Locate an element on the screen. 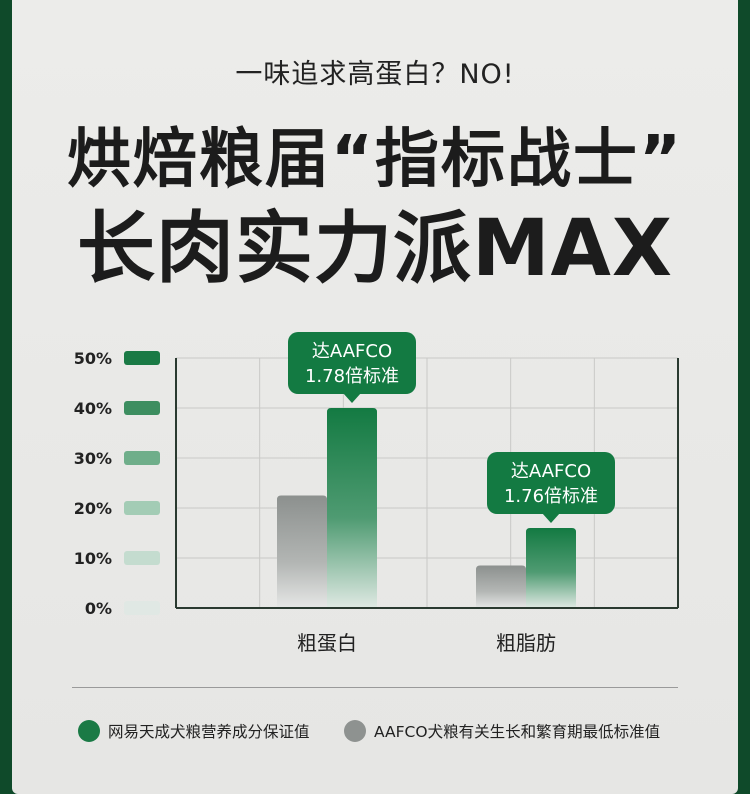 The width and height of the screenshot is (750, 794). y-tick-label: 50% is located at coordinates (93, 358).